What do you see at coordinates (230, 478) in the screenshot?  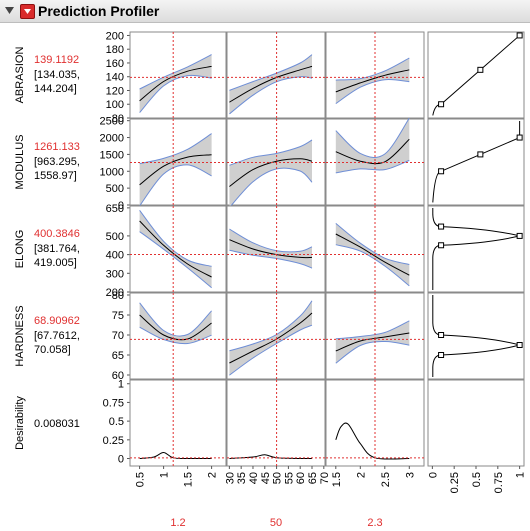 I see `x-tick-label: 30` at bounding box center [230, 478].